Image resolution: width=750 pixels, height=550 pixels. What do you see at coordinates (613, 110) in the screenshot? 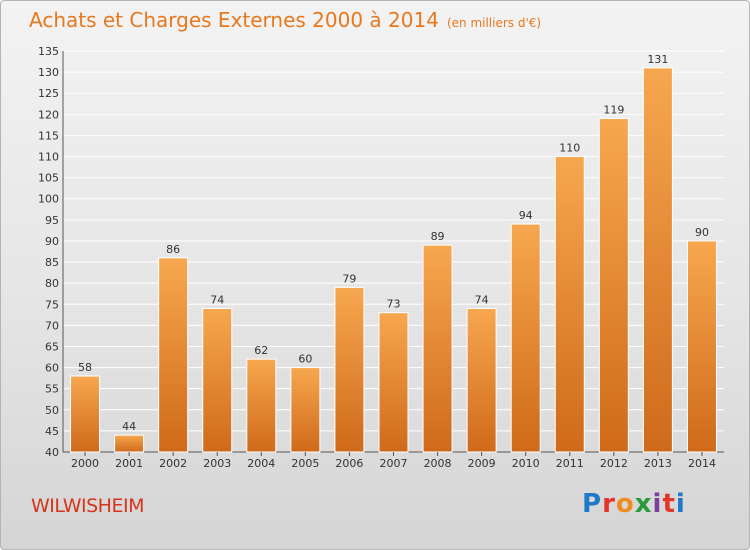
I see `data-label-2012: 119` at bounding box center [613, 110].